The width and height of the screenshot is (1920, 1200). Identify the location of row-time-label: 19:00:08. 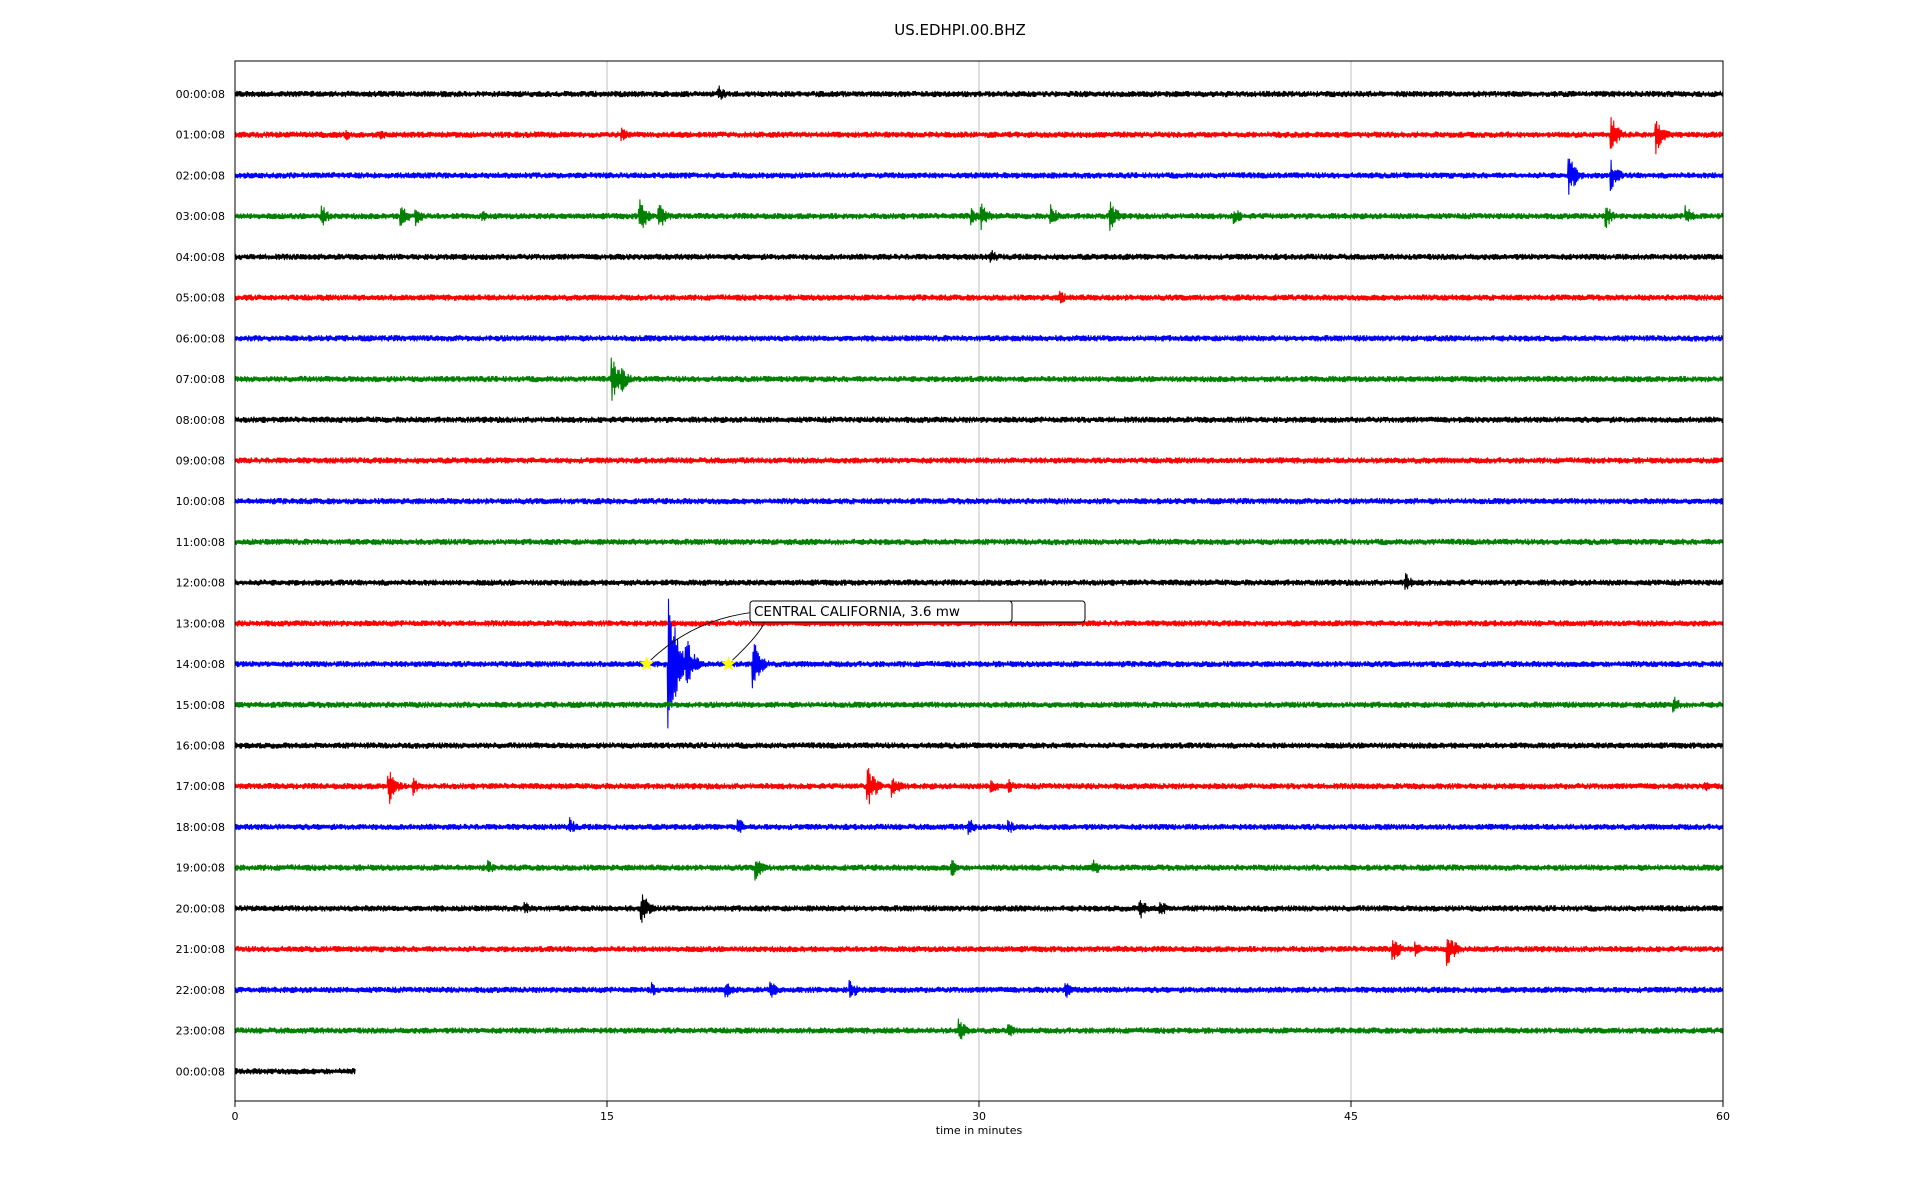
(200, 868).